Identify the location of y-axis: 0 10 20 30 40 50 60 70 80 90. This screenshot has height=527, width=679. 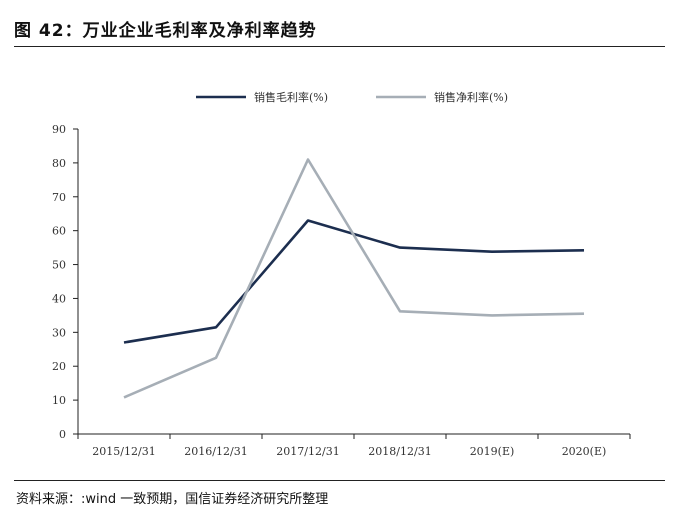
(65, 282).